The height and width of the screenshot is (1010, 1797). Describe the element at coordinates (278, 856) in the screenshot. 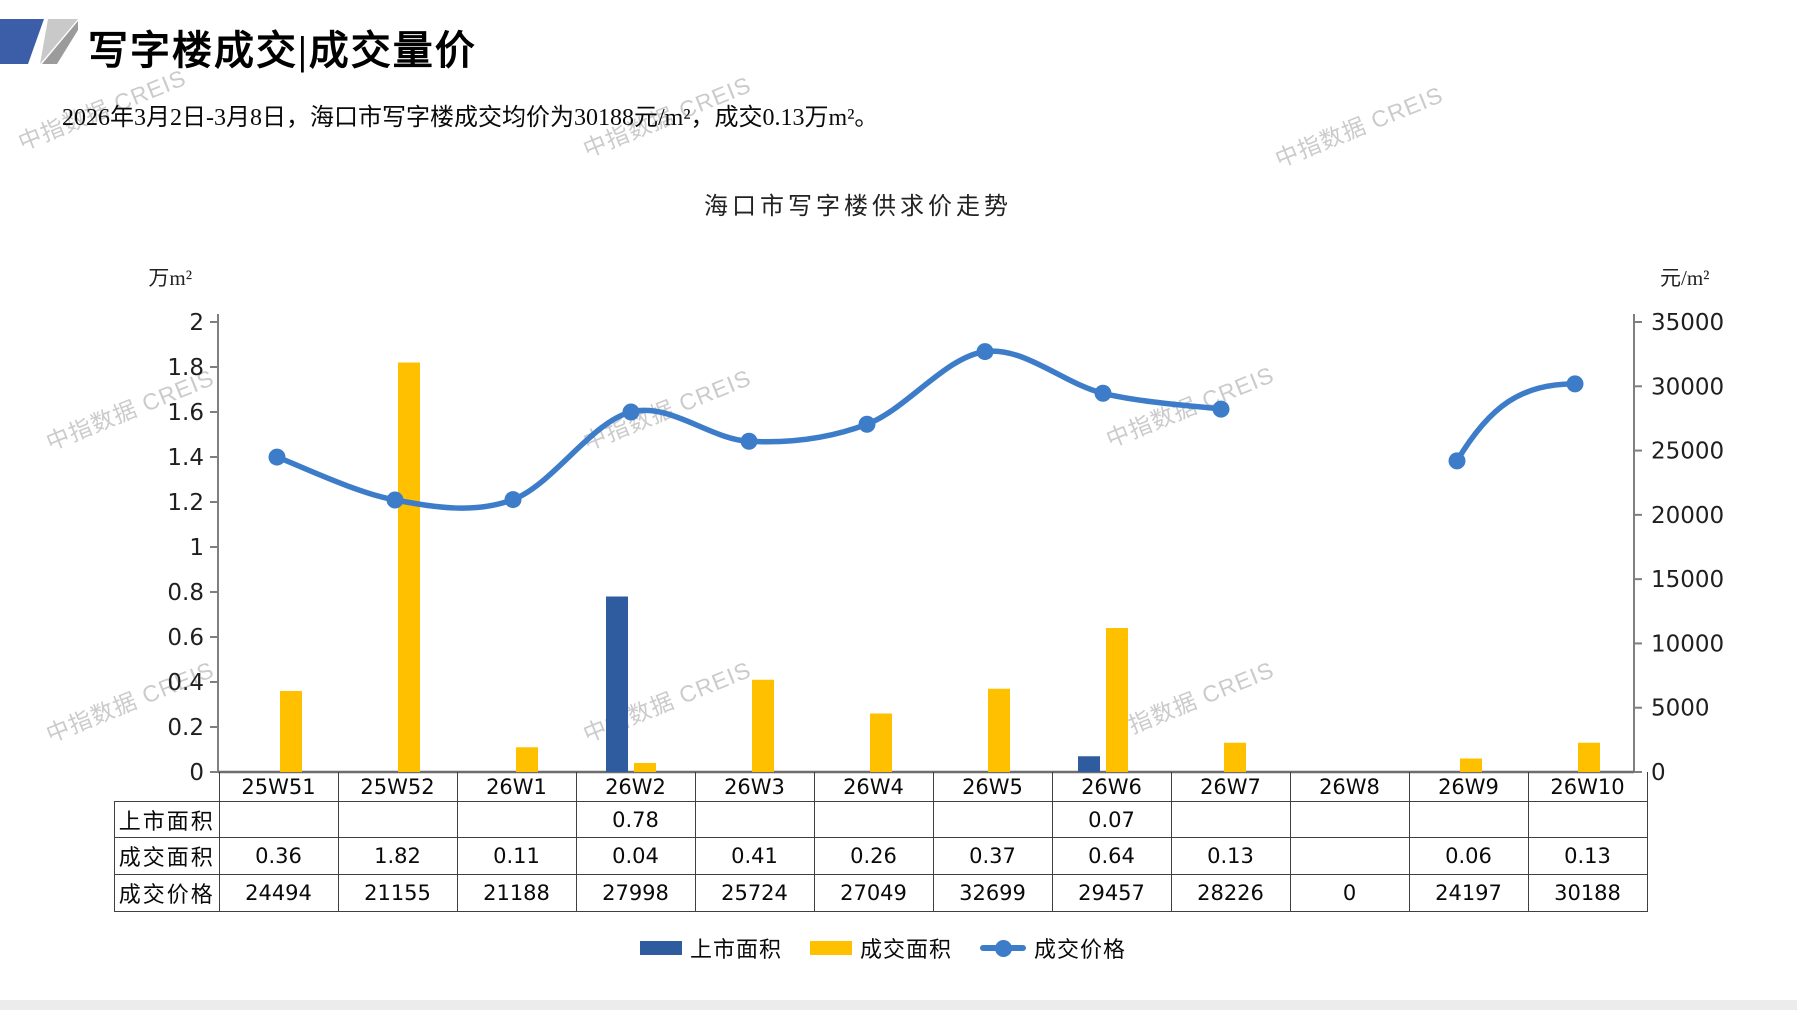

I see `table-cell: 0.36` at that location.